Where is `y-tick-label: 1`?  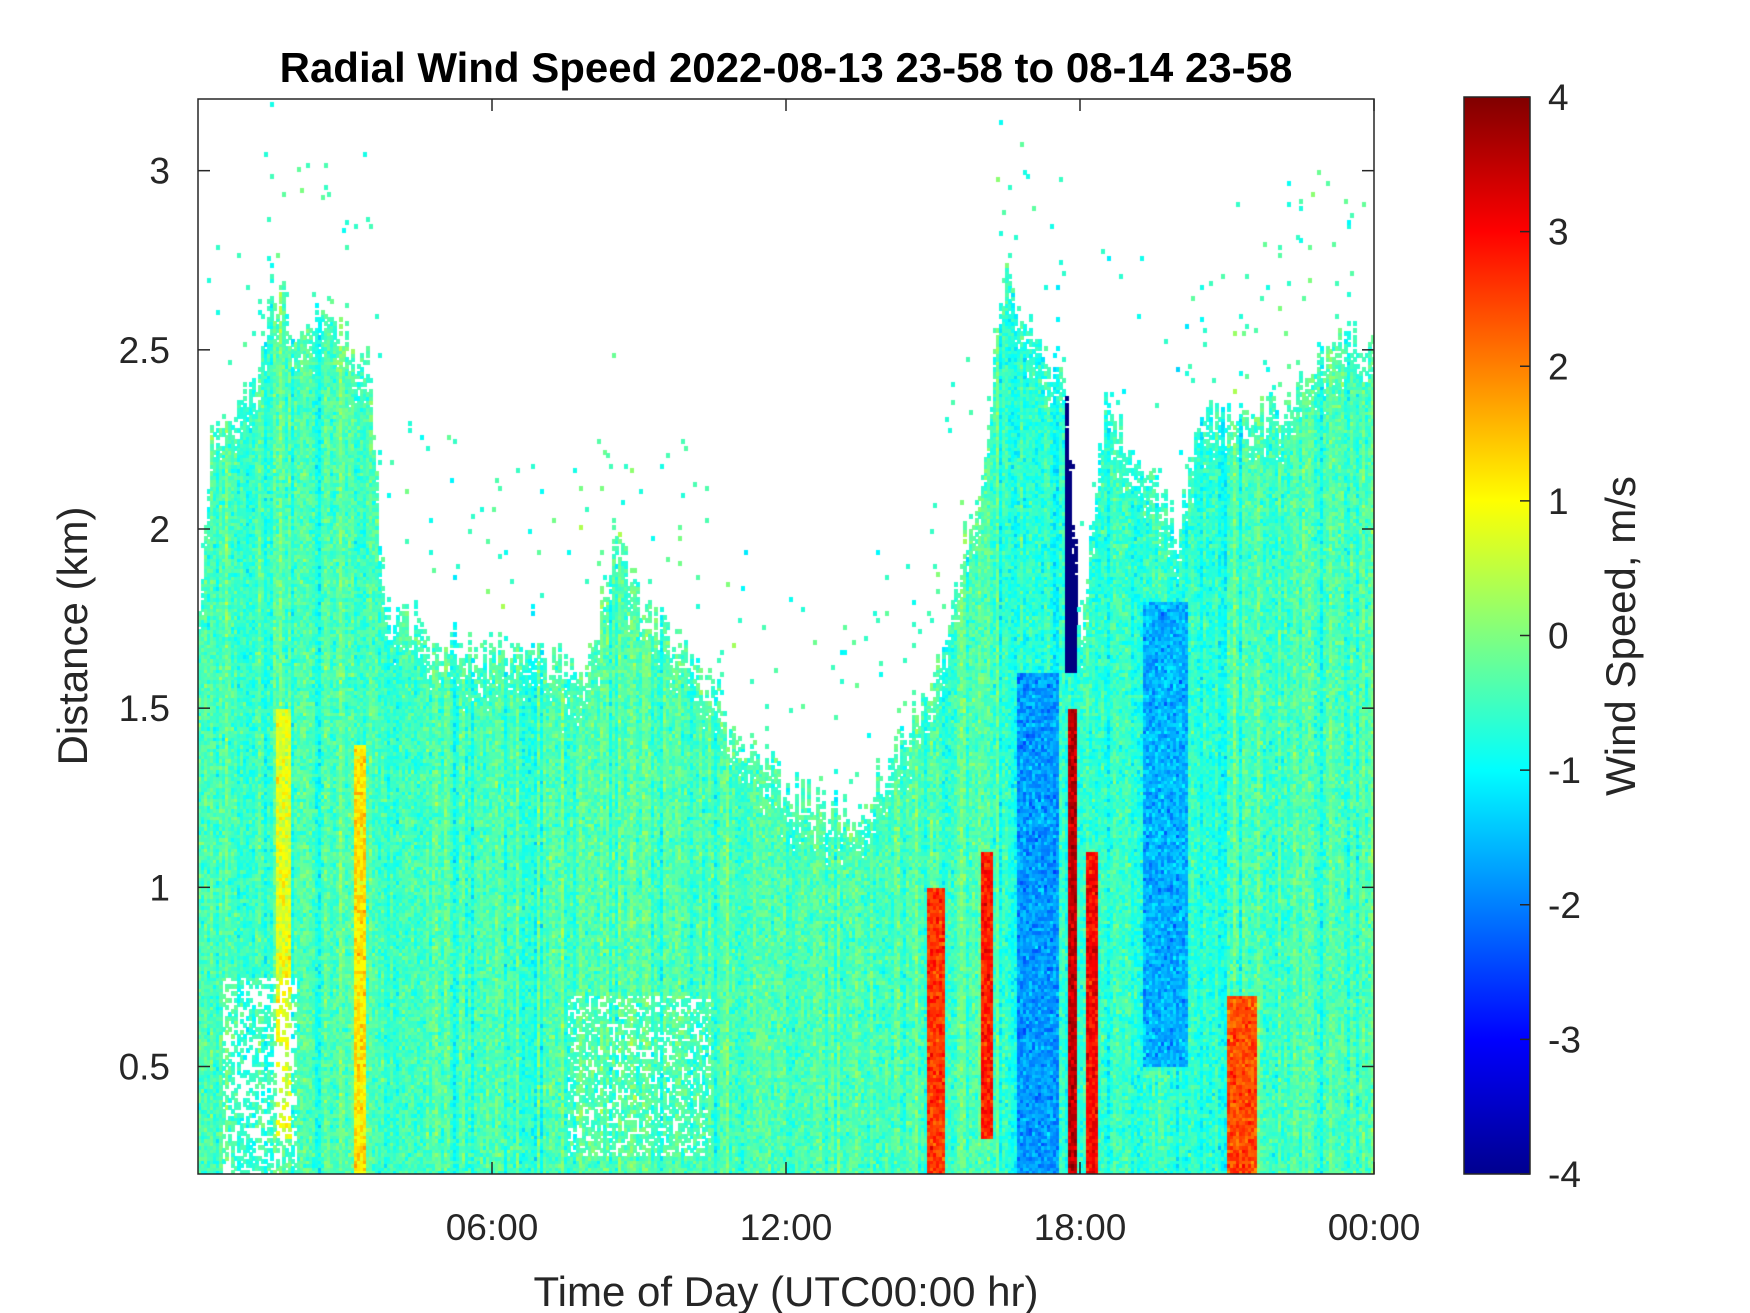
y-tick-label: 1 is located at coordinates (159, 887).